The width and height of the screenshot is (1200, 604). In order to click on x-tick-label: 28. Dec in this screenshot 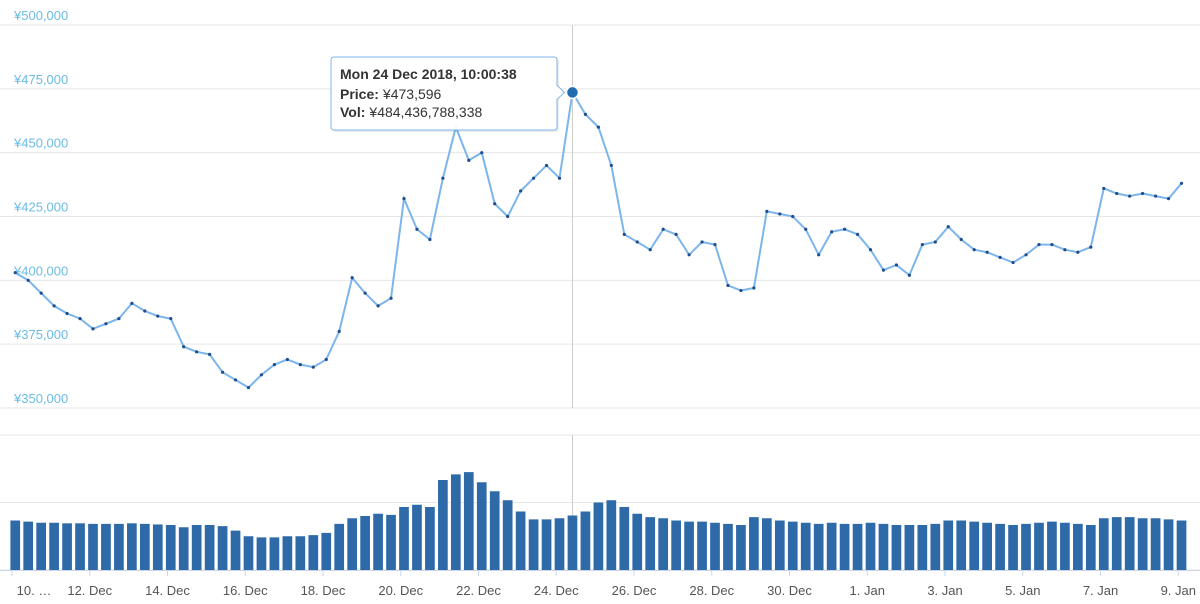, I will do `click(711, 590)`.